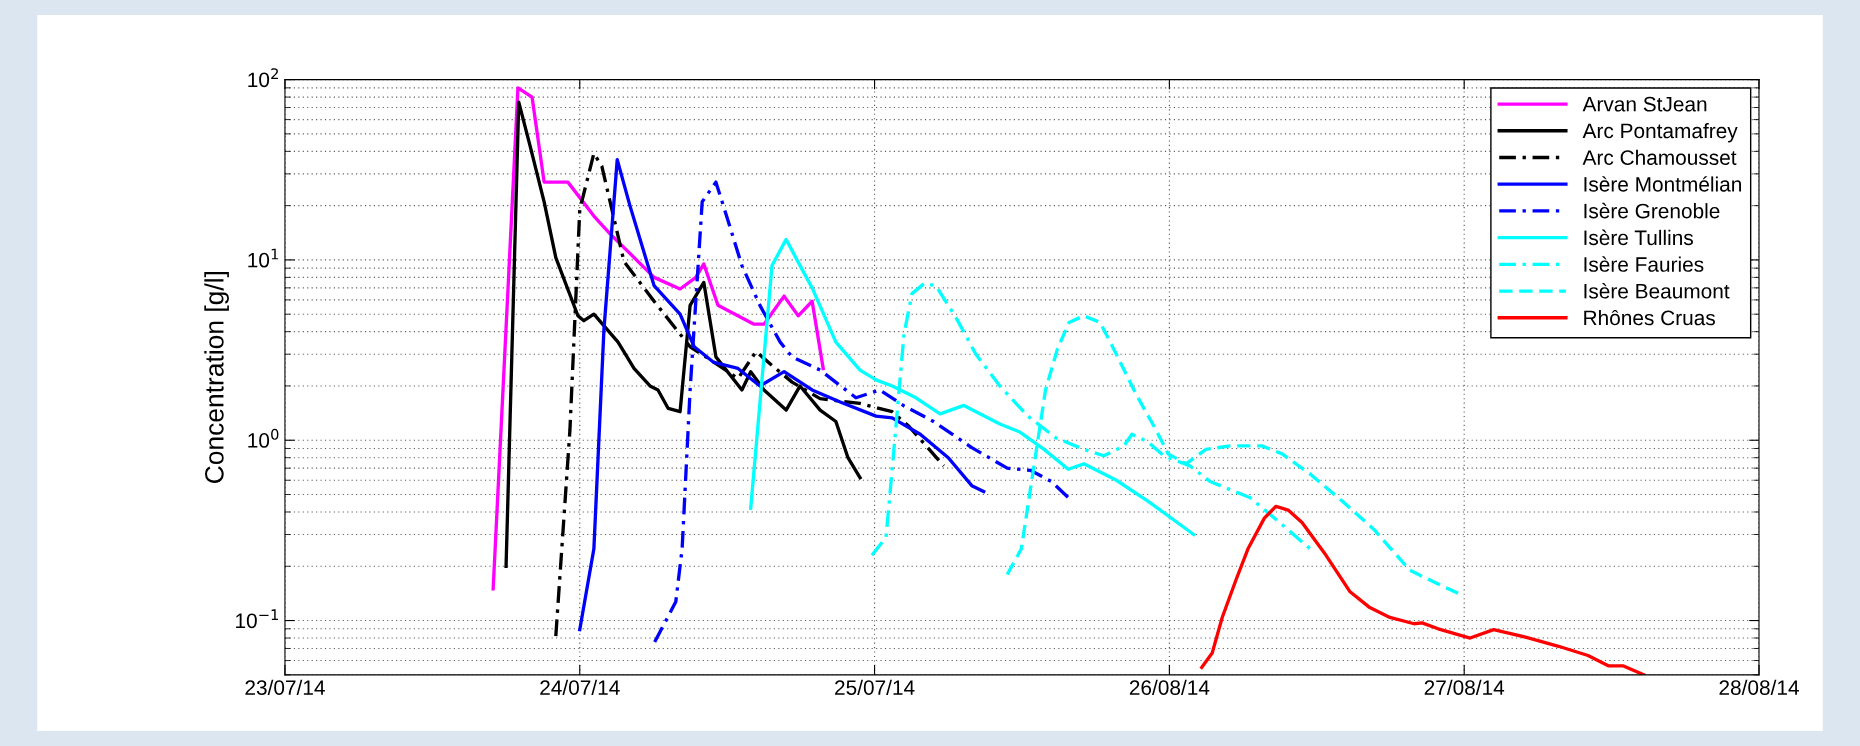 This screenshot has width=1860, height=746. What do you see at coordinates (1638, 237) in the screenshot?
I see `legend-label: Isère Tullins` at bounding box center [1638, 237].